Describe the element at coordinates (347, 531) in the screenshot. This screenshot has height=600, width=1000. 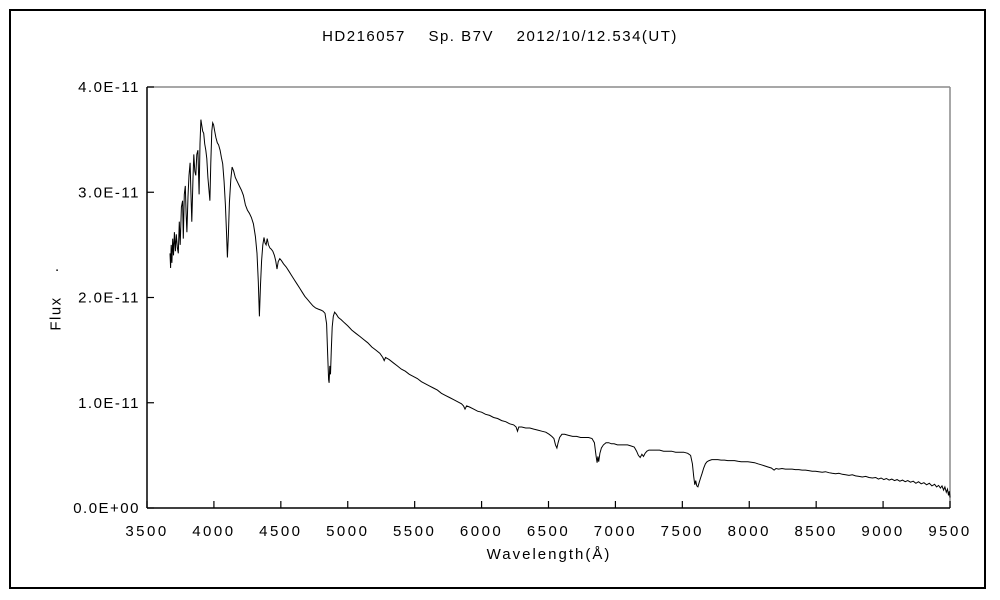
I see `x-tick-label: 5000` at that location.